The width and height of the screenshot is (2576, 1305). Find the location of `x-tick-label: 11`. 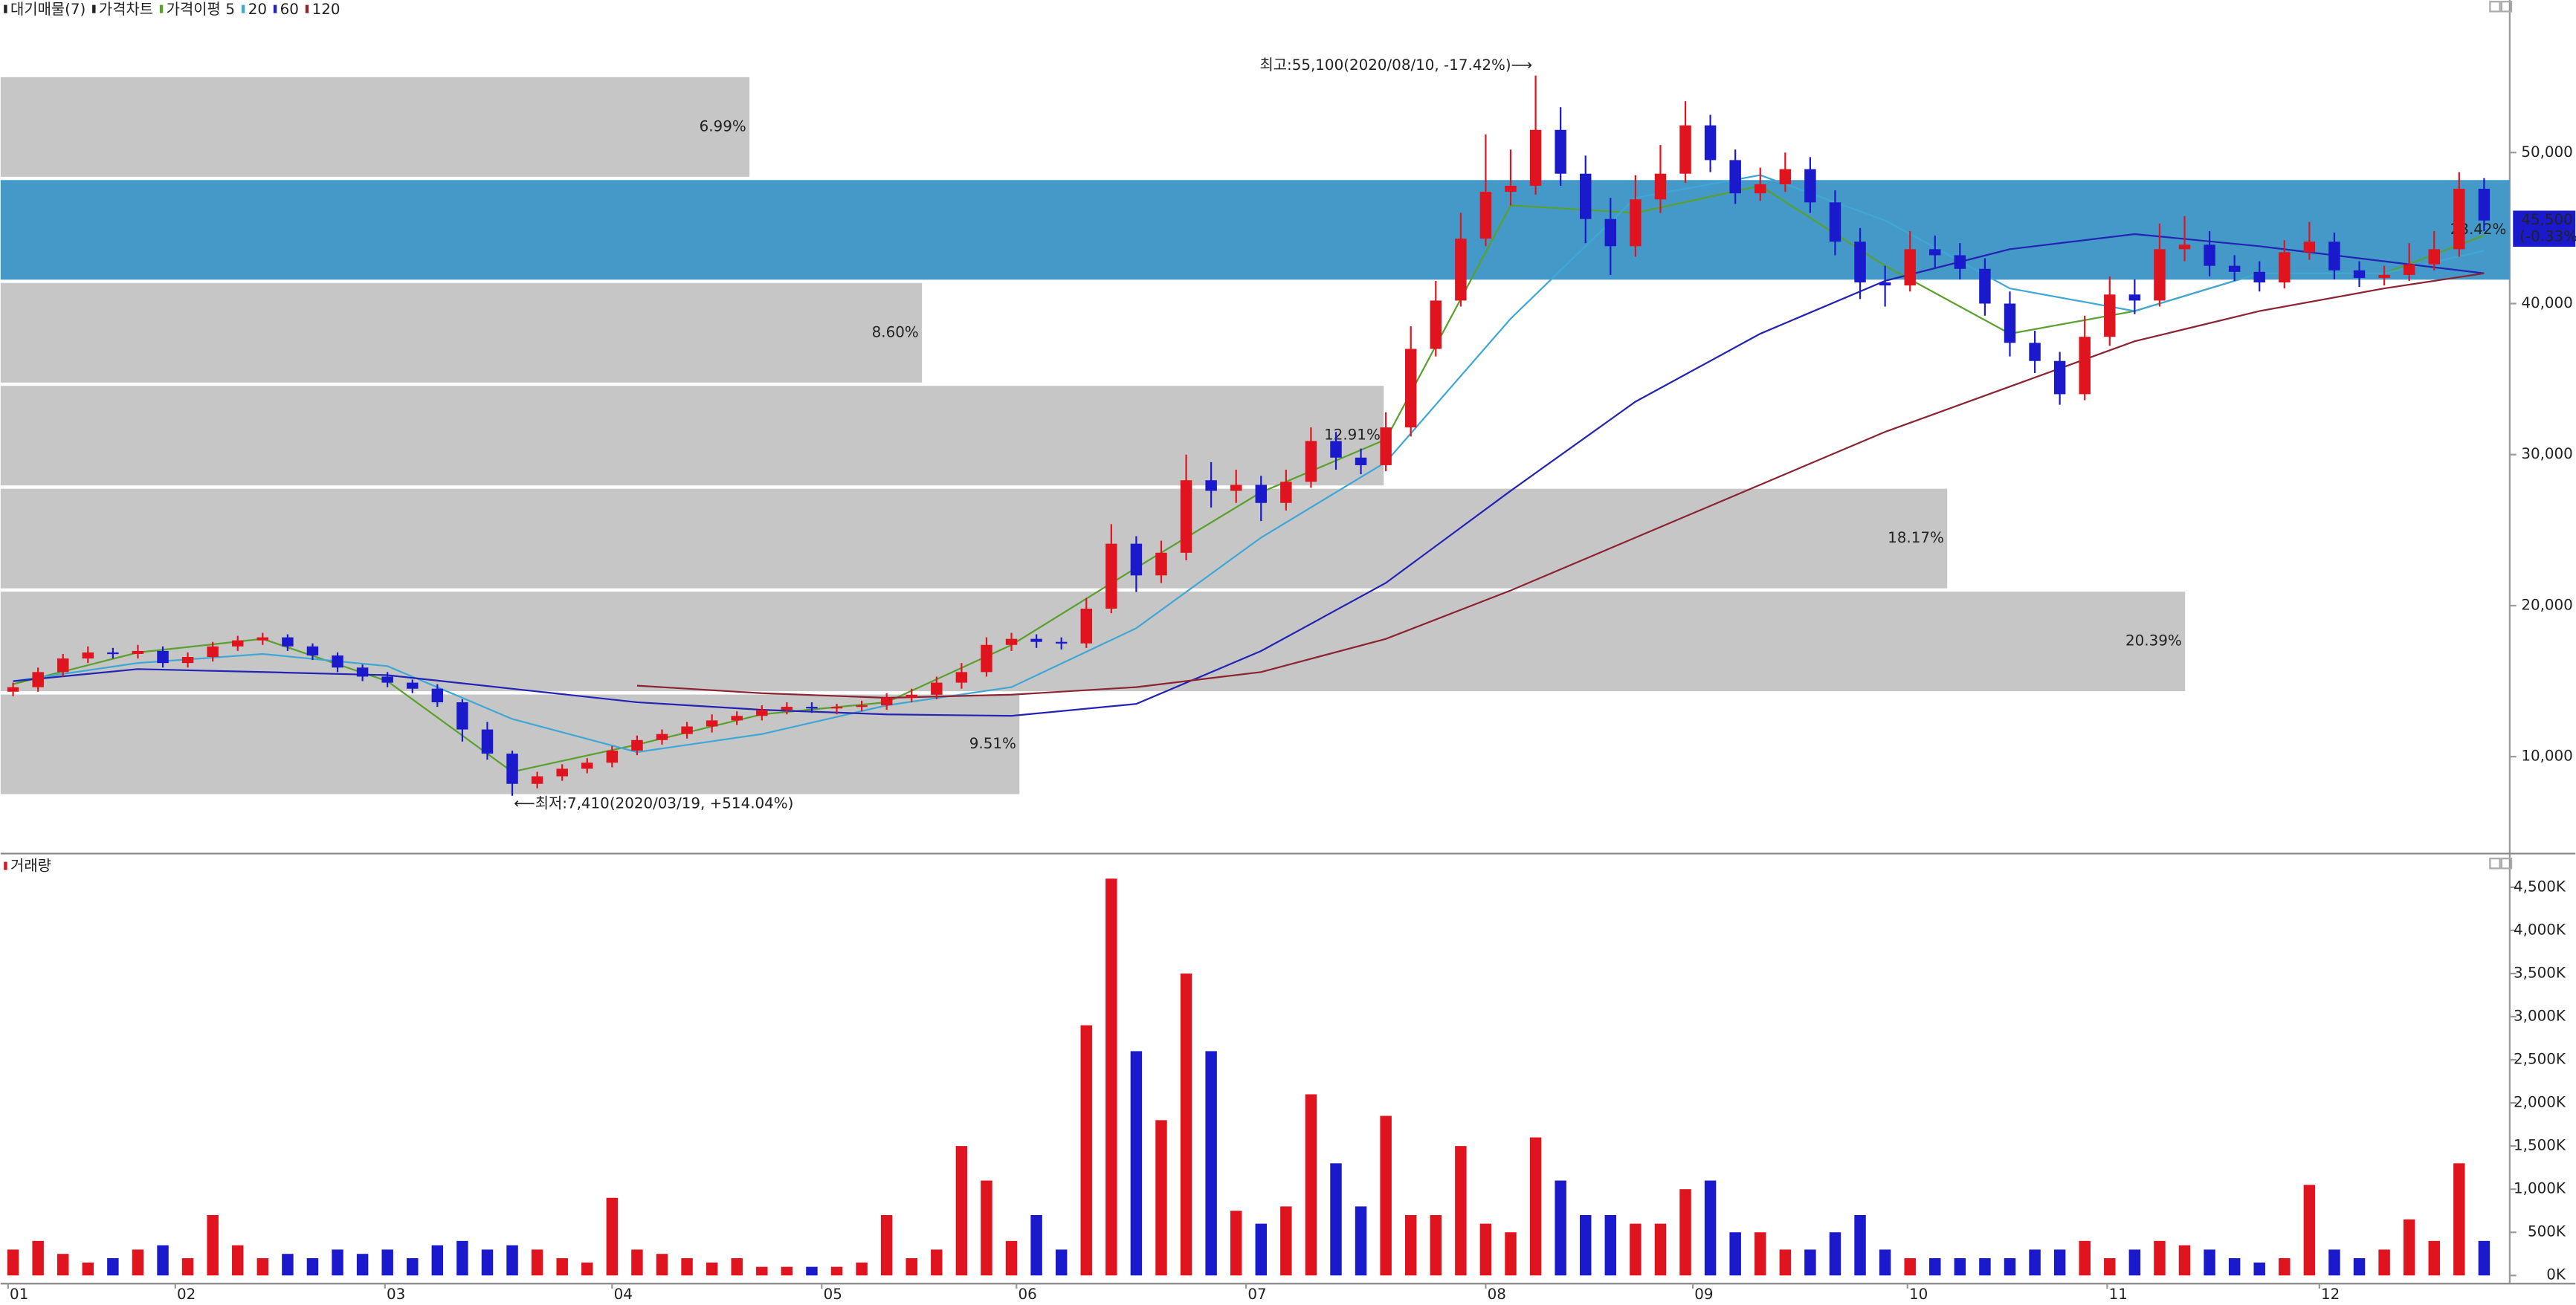

x-tick-label: 11 is located at coordinates (2118, 1294).